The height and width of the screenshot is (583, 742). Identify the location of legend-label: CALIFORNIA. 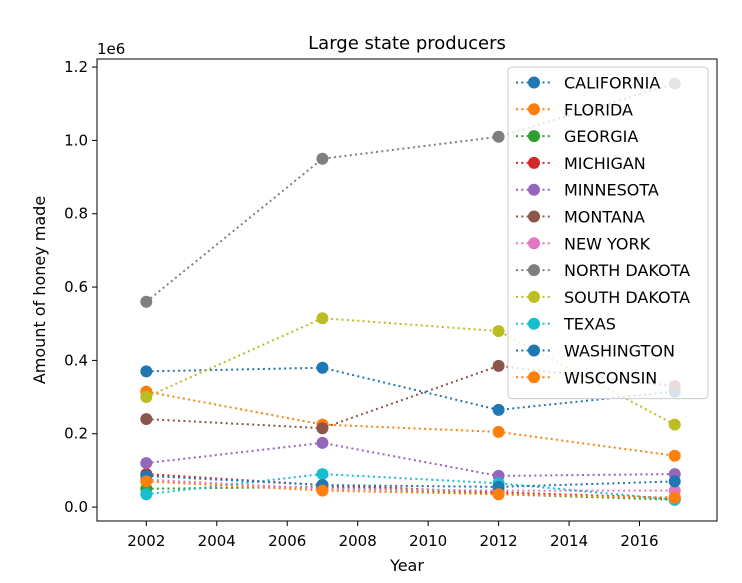
(612, 83).